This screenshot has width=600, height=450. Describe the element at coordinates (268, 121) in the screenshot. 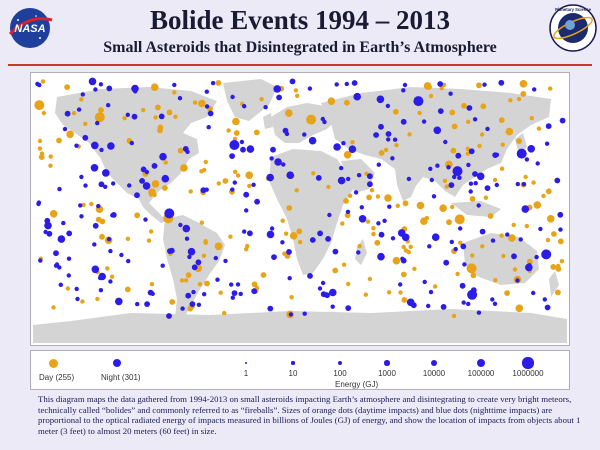

I see `uk` at that location.